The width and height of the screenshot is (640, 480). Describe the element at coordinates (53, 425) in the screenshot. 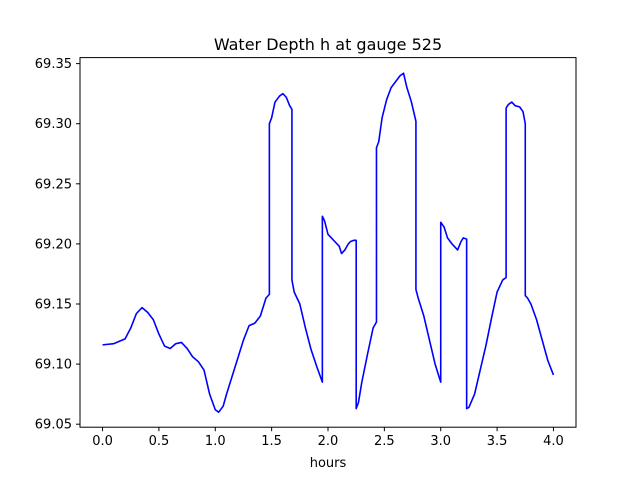

I see `y-tick-label: 69.05` at that location.